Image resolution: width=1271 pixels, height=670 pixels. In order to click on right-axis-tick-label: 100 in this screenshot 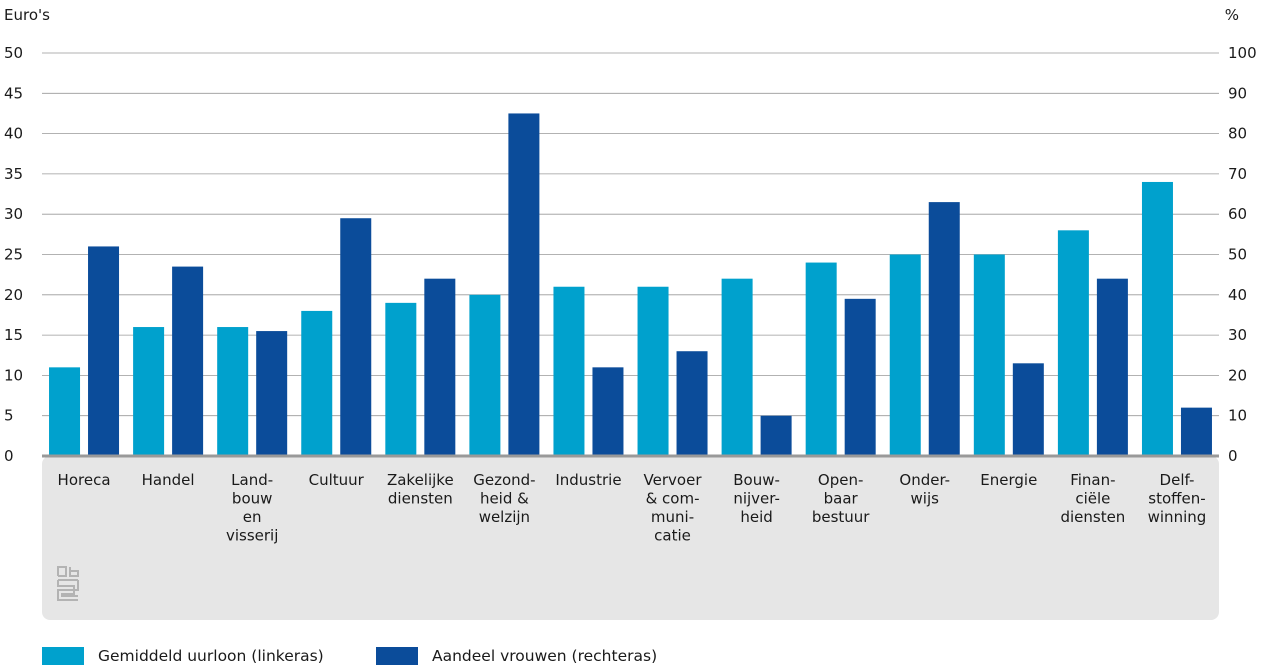, I will do `click(1242, 53)`.